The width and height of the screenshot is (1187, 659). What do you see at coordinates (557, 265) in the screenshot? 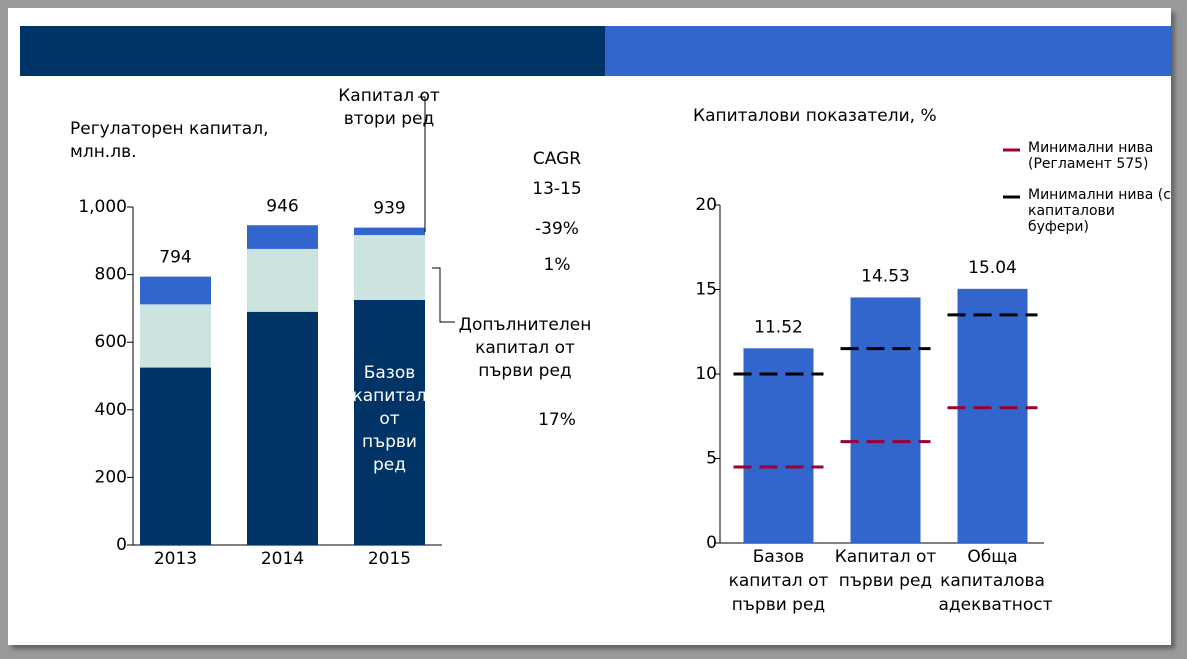
I see `cagr-value: 1%` at bounding box center [557, 265].